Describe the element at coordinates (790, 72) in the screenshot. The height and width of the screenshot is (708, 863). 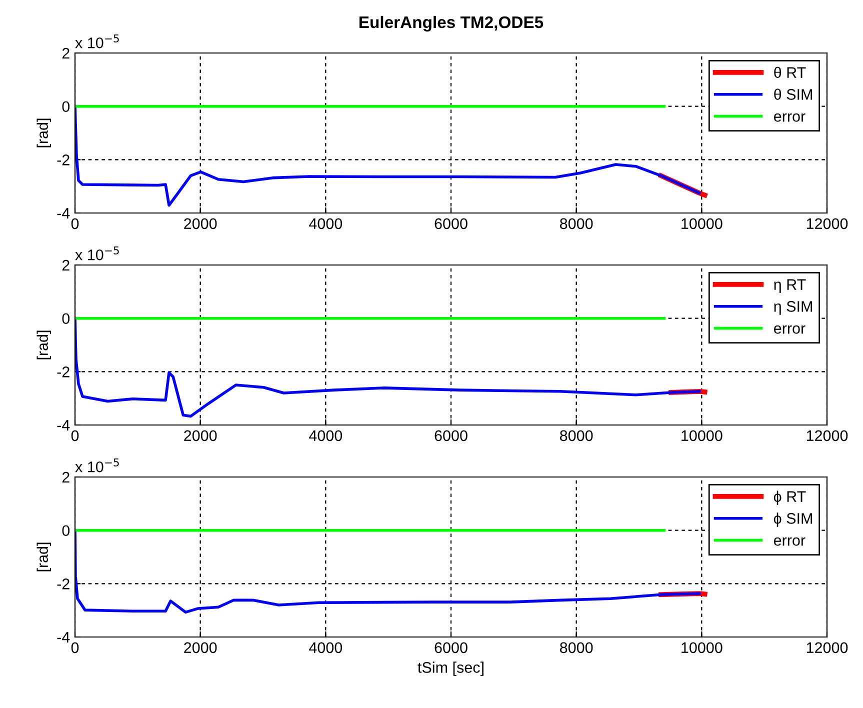
I see `legend-label: θ RT` at that location.